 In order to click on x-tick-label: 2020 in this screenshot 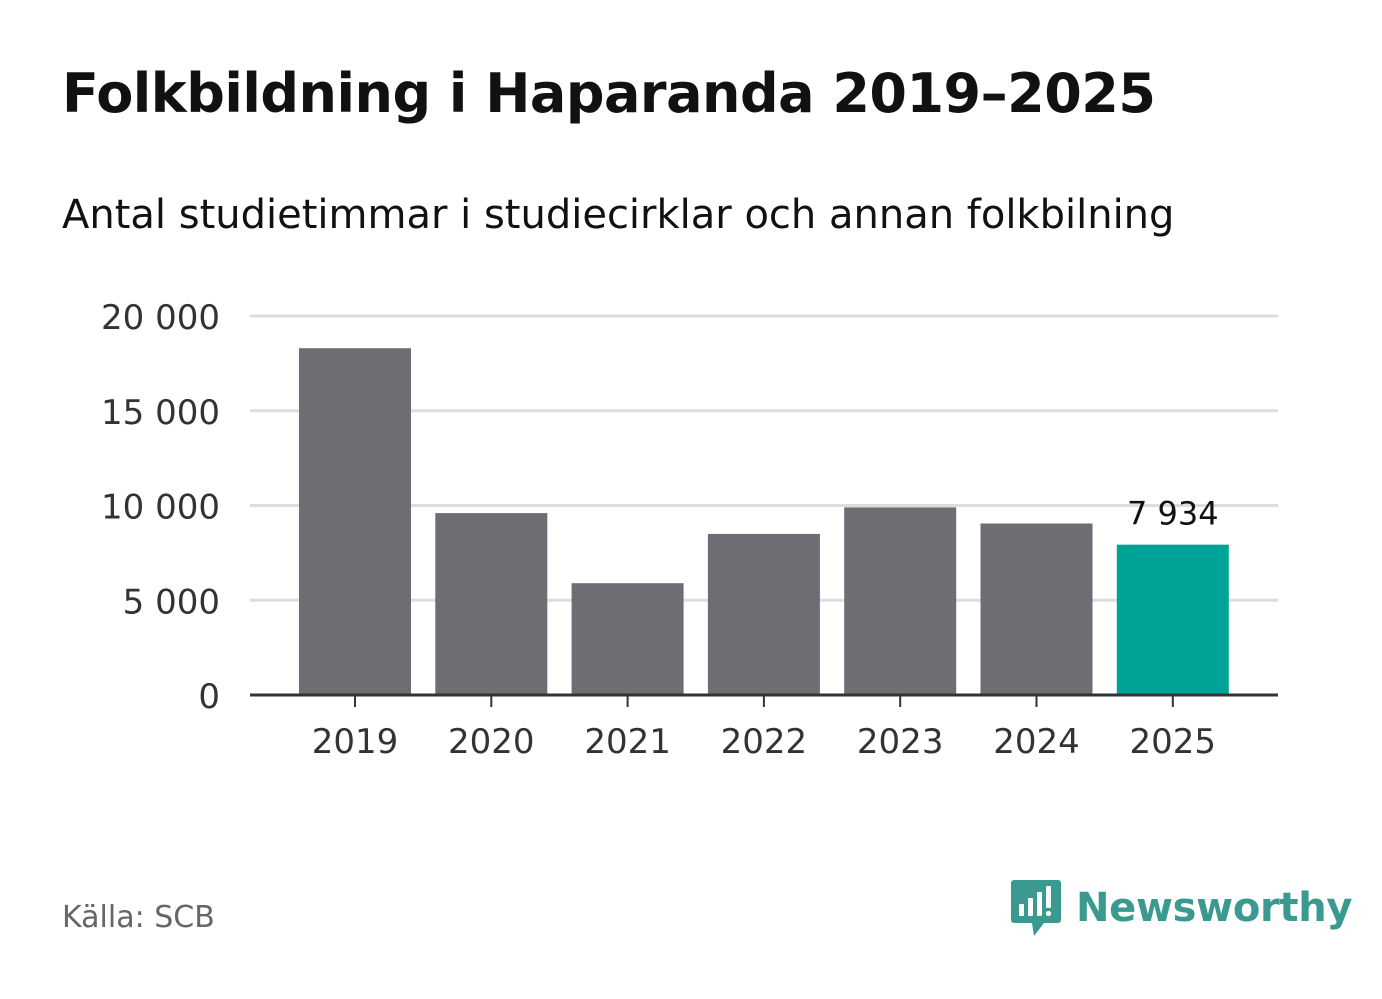, I will do `click(491, 742)`.